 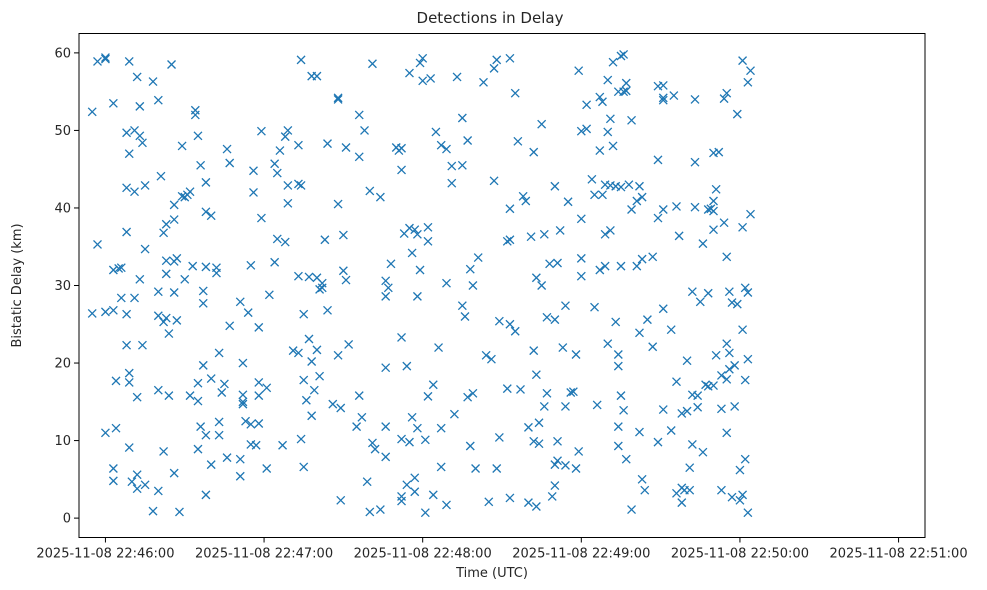 What do you see at coordinates (490, 18) in the screenshot?
I see `chart-title: Detections in Delay` at bounding box center [490, 18].